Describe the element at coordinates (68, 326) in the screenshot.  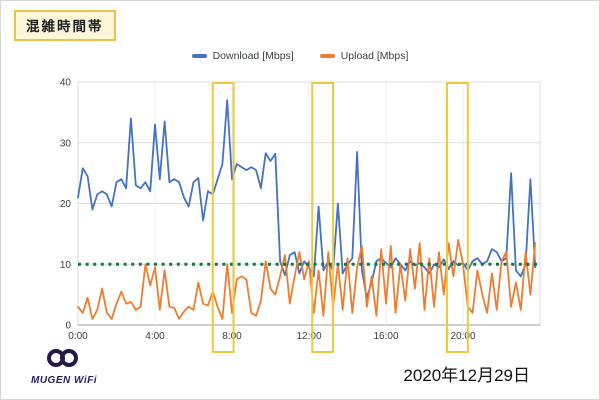
I see `y-tick-label: 0` at that location.